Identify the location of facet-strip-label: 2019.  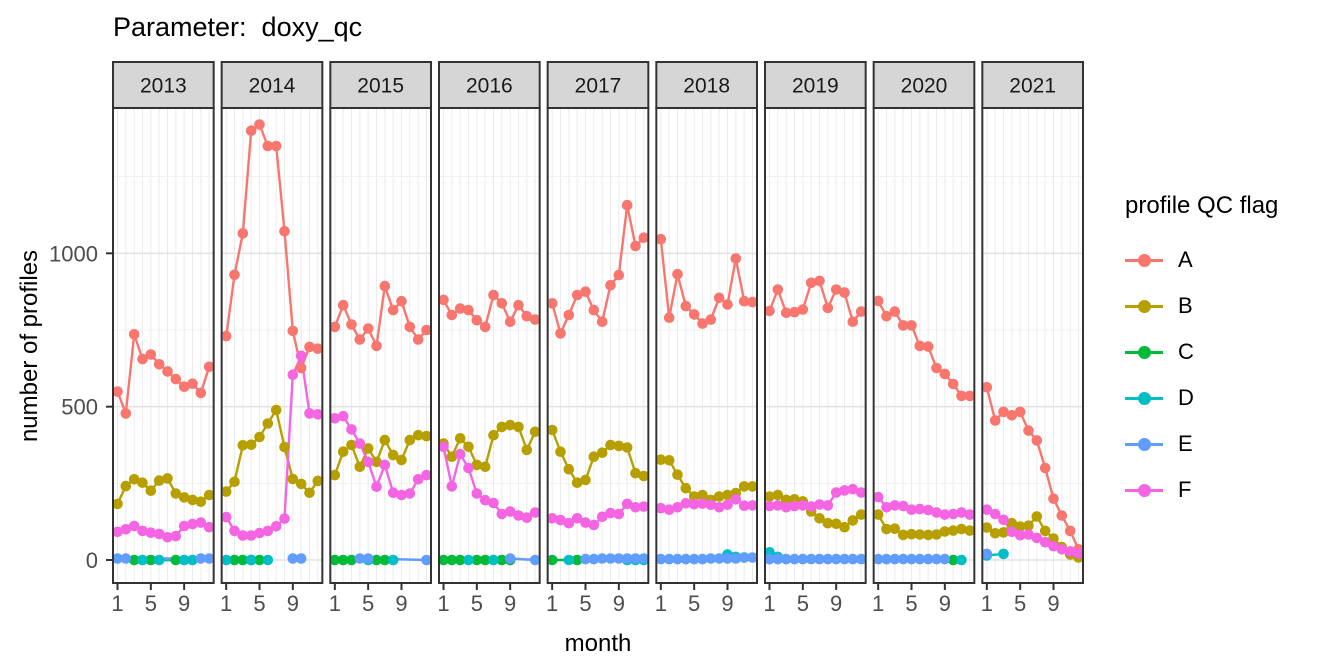
(815, 86).